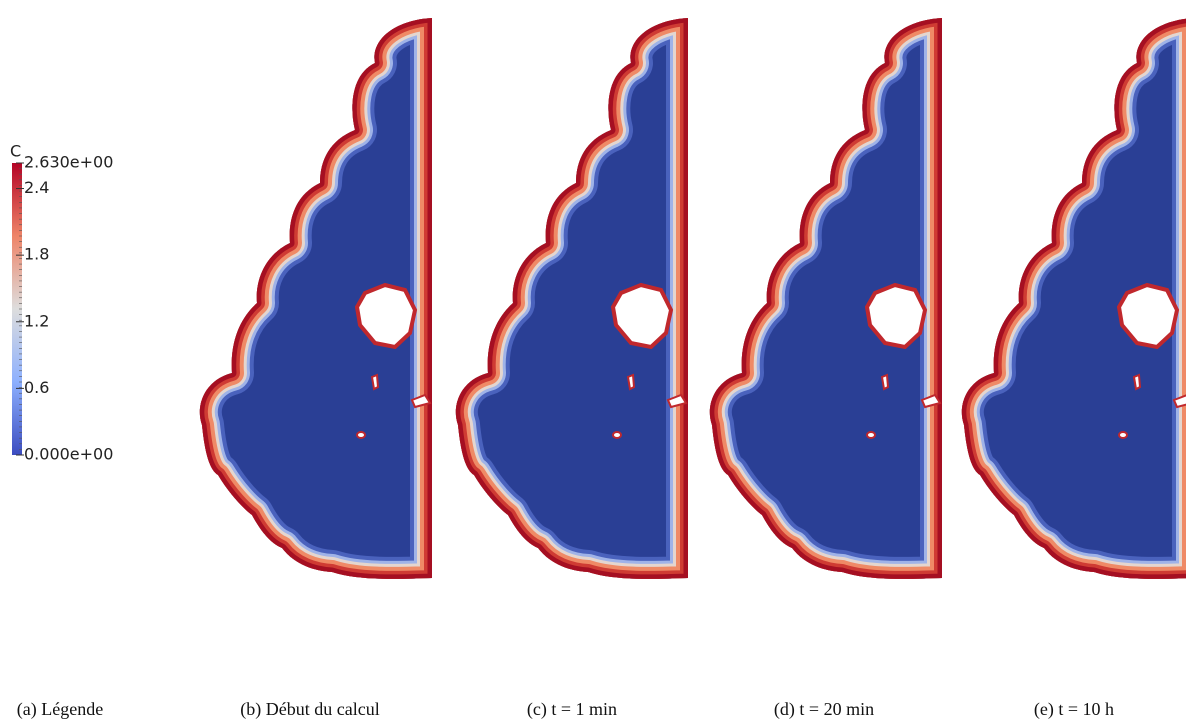 The width and height of the screenshot is (1186, 722). I want to click on caption: (b) Début du calcul, so click(309, 709).